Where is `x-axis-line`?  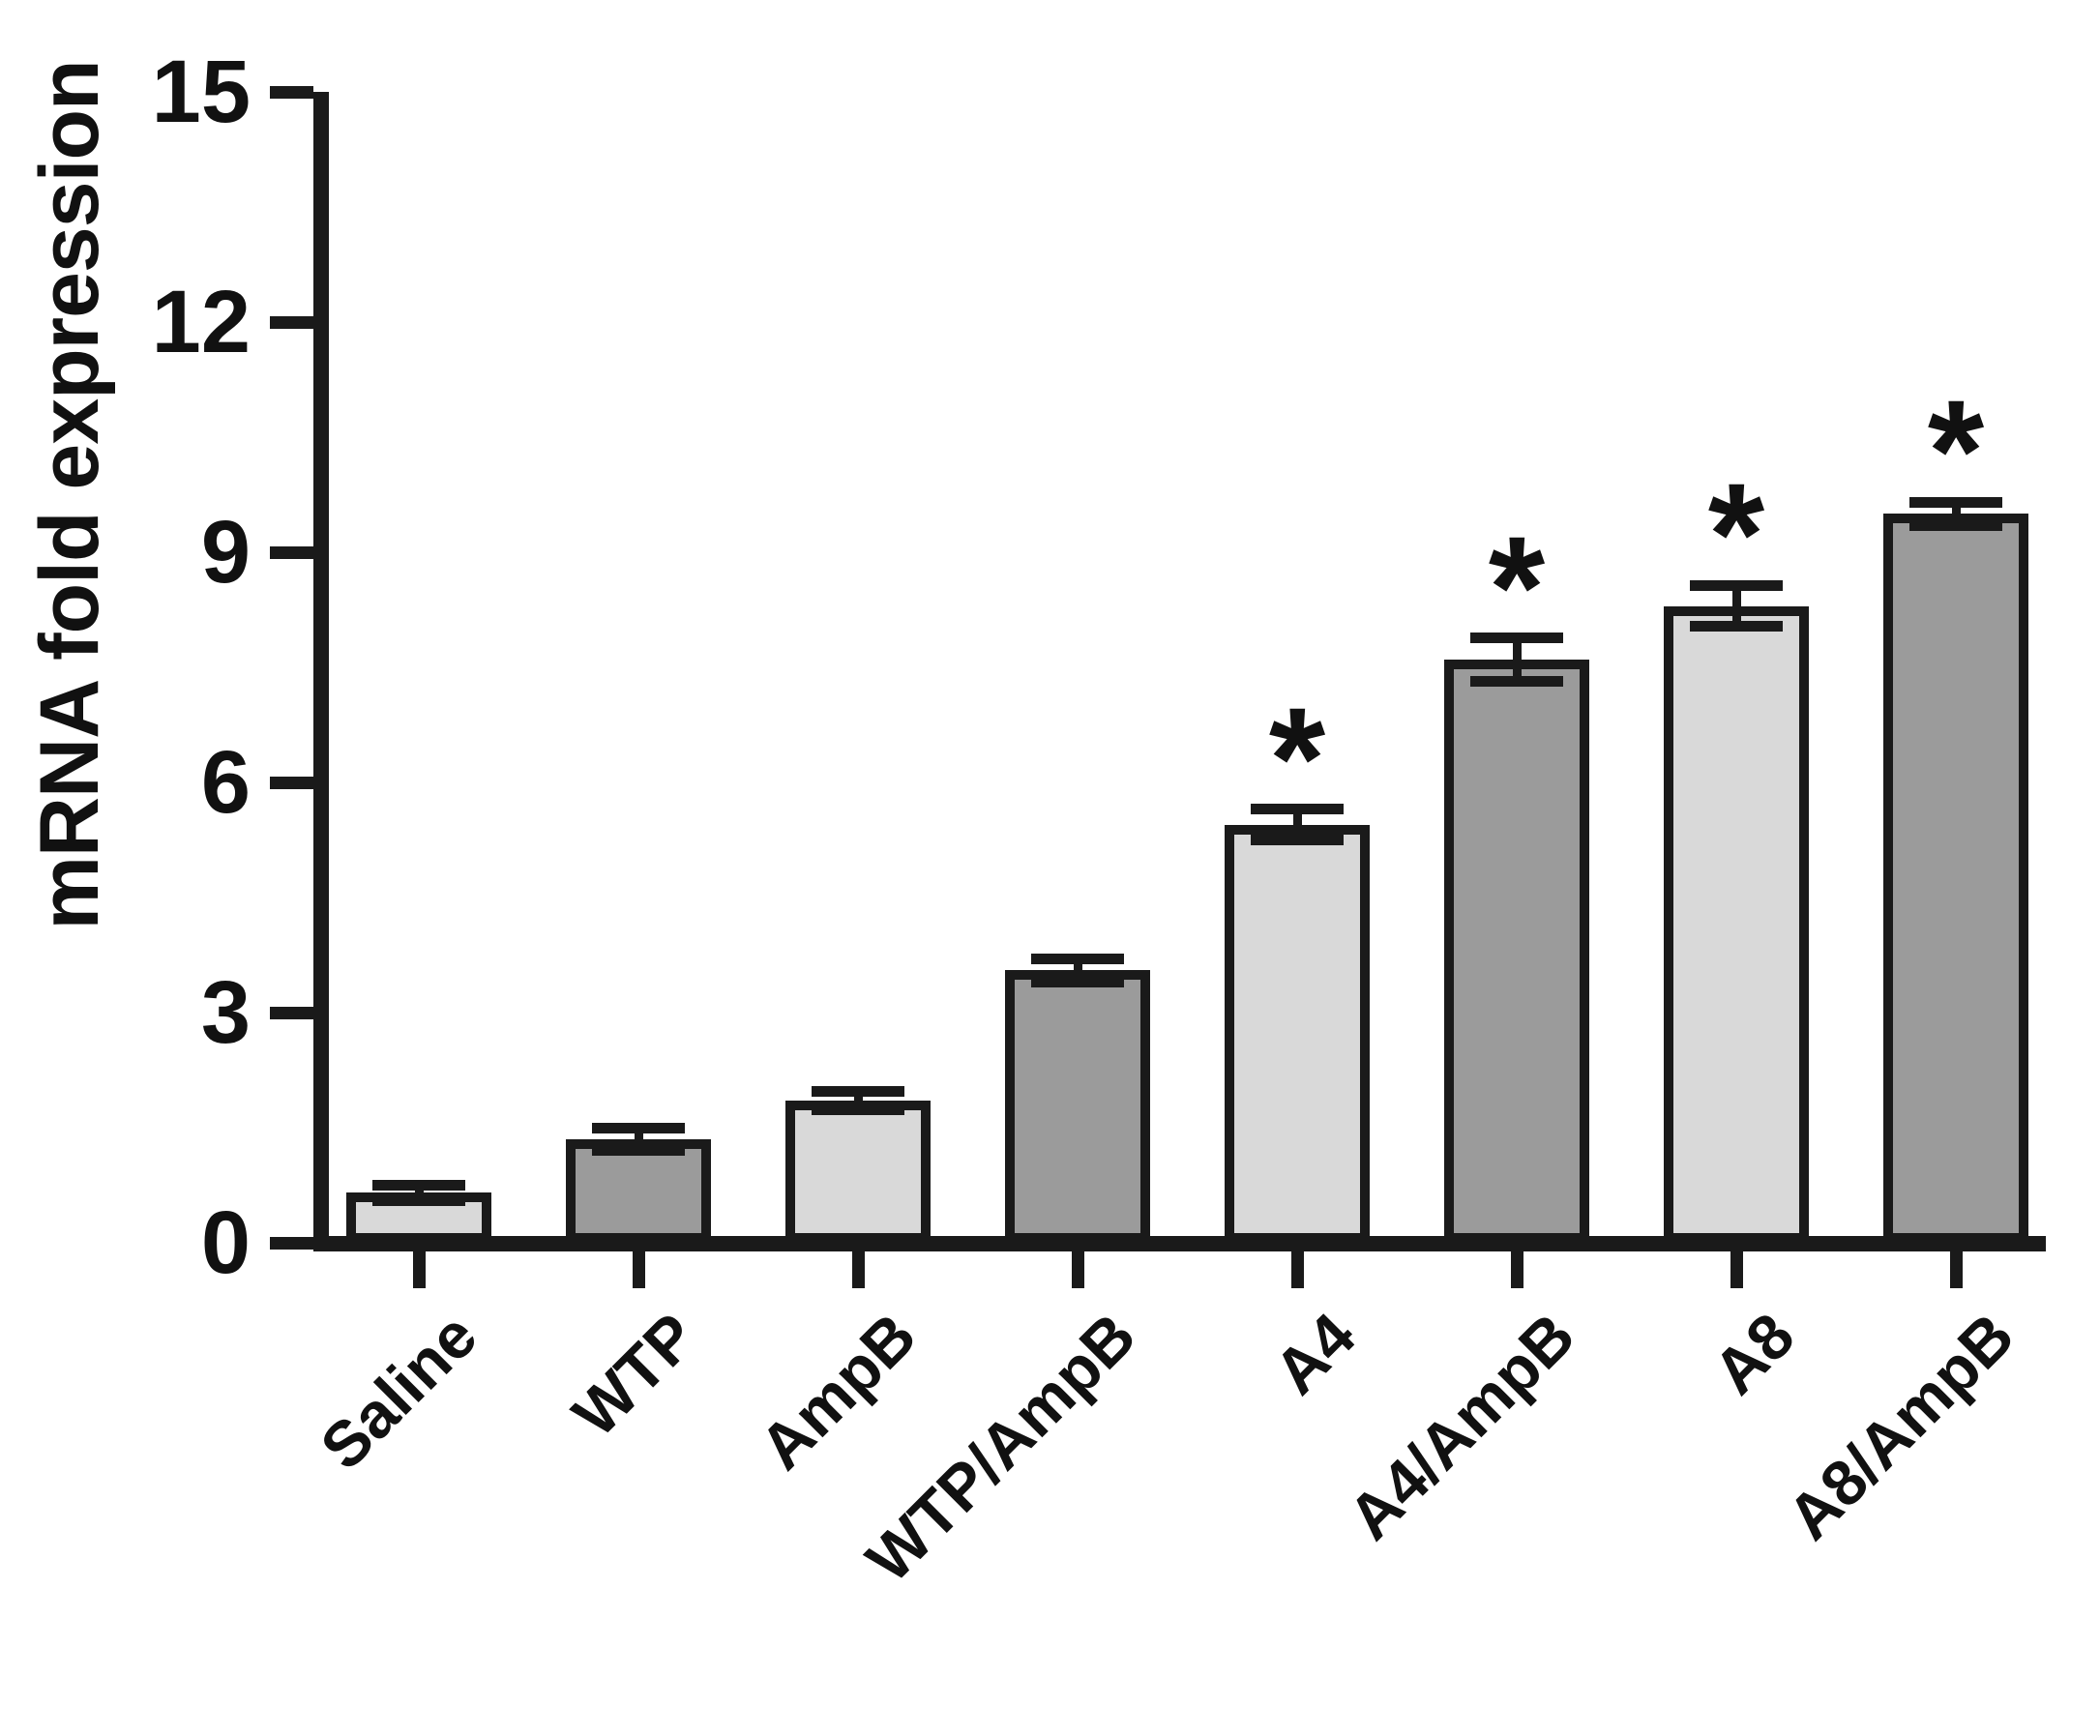
x-axis-line is located at coordinates (1179, 1243).